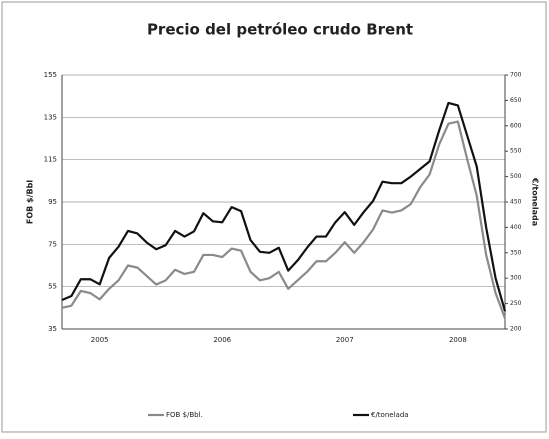  I want to click on y2-tick-label: 550, so click(516, 151).